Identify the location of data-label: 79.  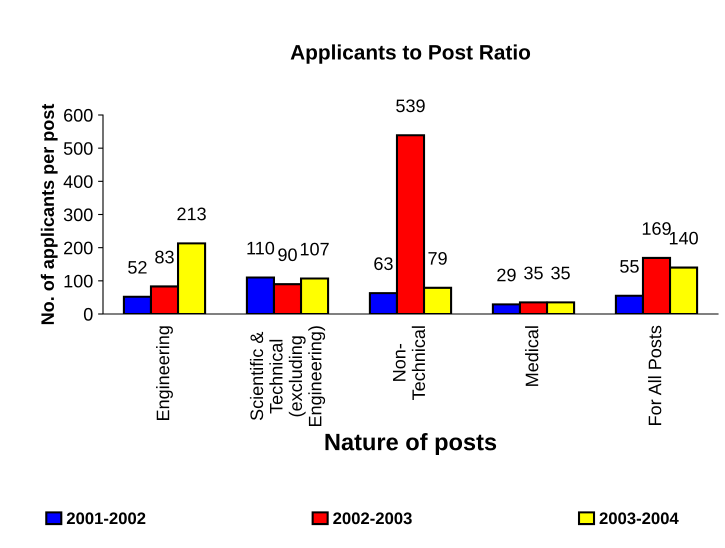
(437, 258).